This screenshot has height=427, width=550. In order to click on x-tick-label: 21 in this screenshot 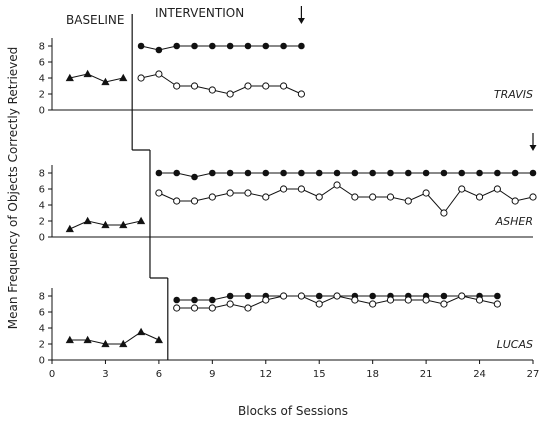, I will do `click(426, 374)`.